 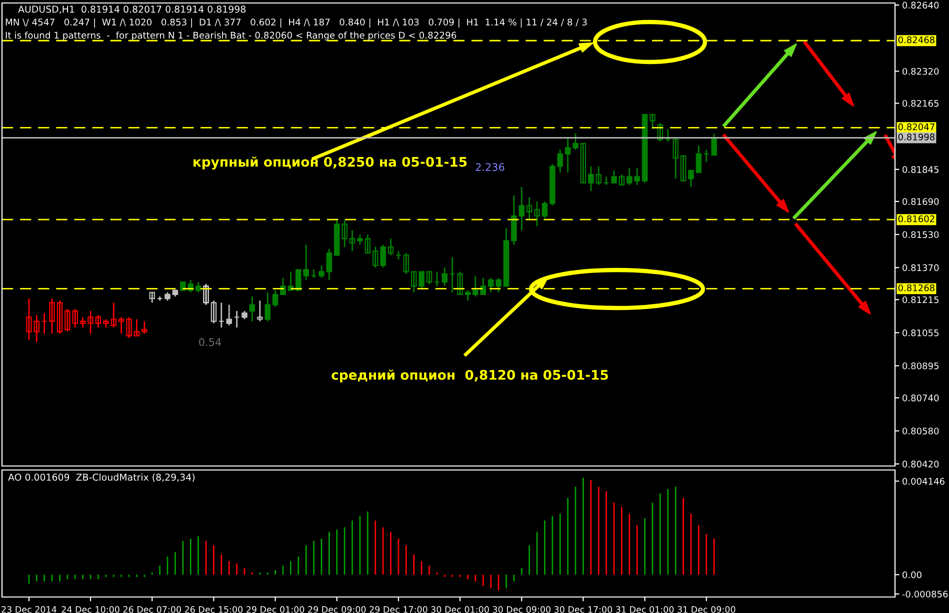 I want to click on y-tick-label: 0.80740, so click(x=920, y=398).